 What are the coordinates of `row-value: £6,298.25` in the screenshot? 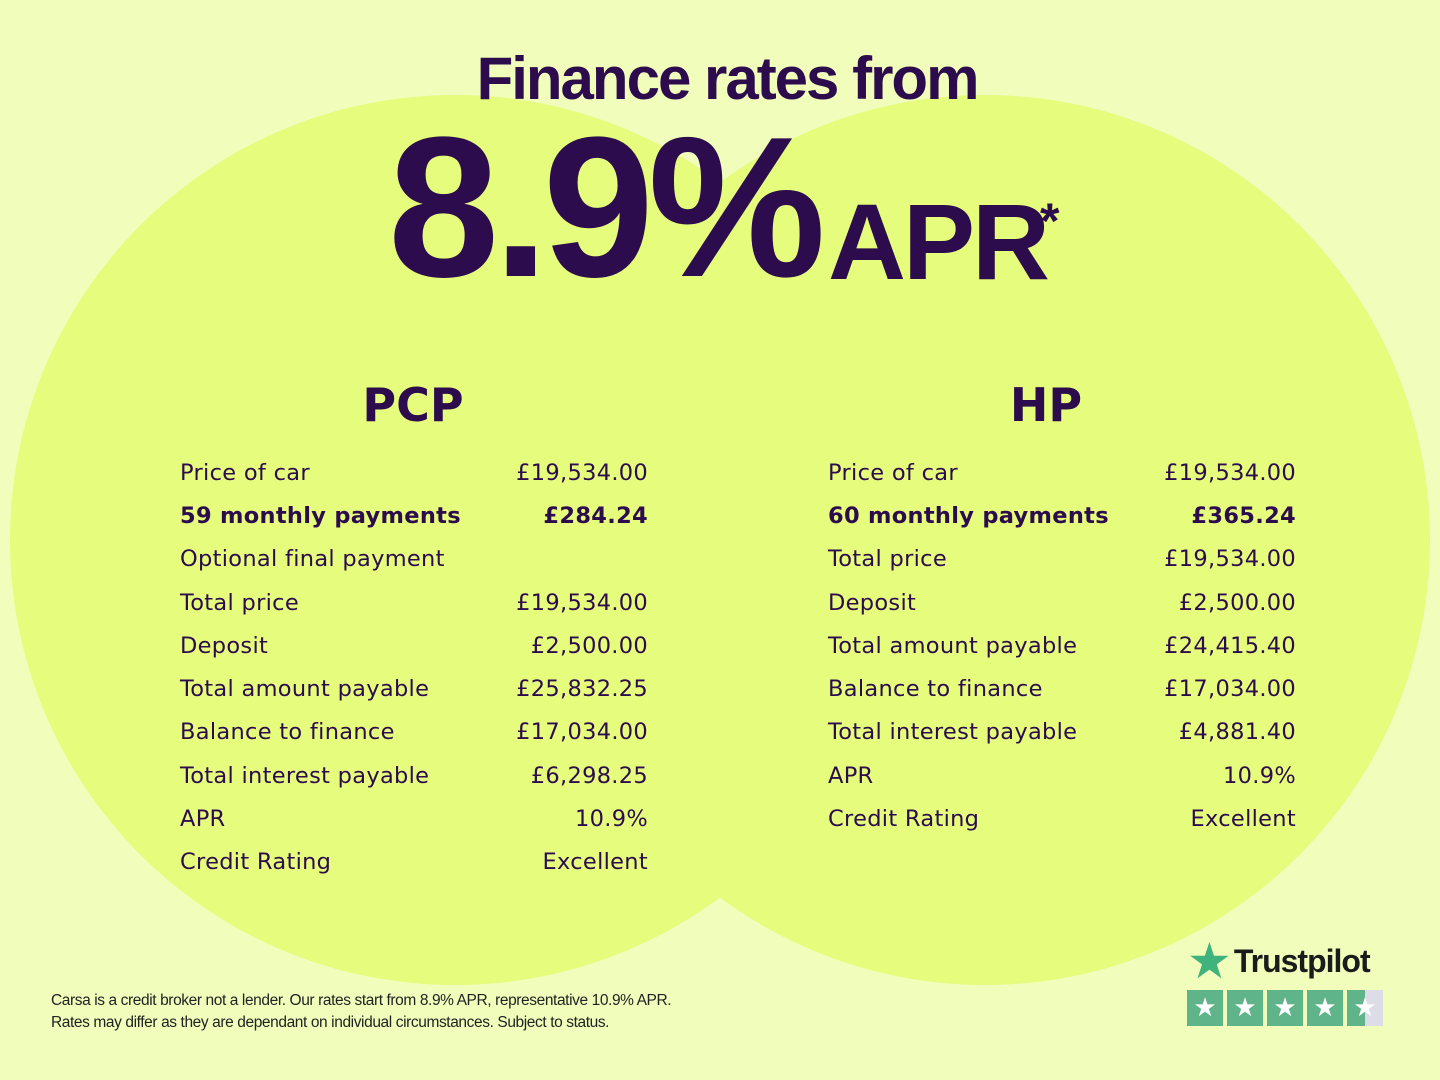 It's located at (589, 775).